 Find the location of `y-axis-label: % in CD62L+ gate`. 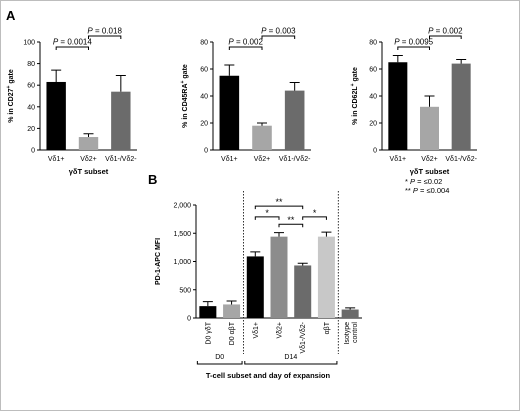

y-axis-label: % in CD62L+ gate is located at coordinates (354, 96).